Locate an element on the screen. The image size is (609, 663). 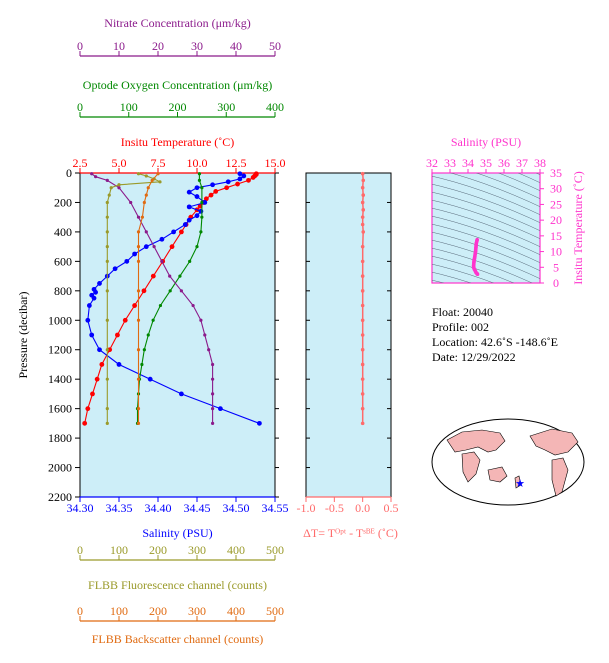
t-s-temperature-tick-label: 20 is located at coordinates (556, 220).